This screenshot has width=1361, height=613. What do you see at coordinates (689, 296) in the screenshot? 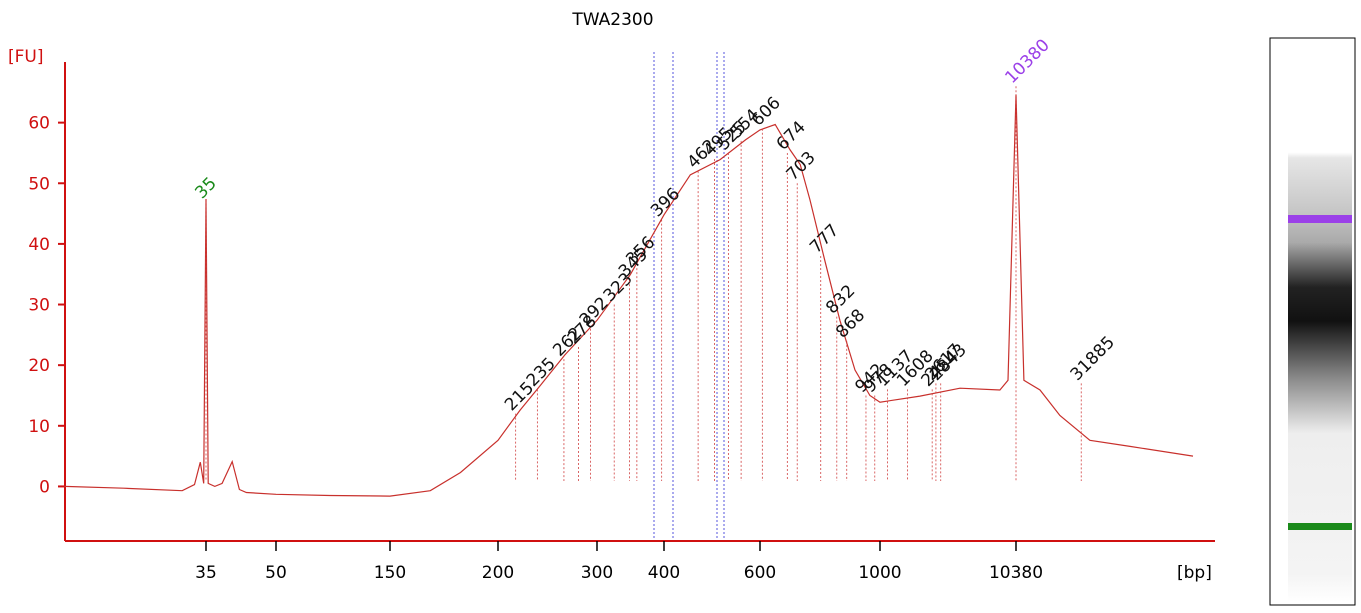
I see `reference-lines` at bounding box center [689, 296].